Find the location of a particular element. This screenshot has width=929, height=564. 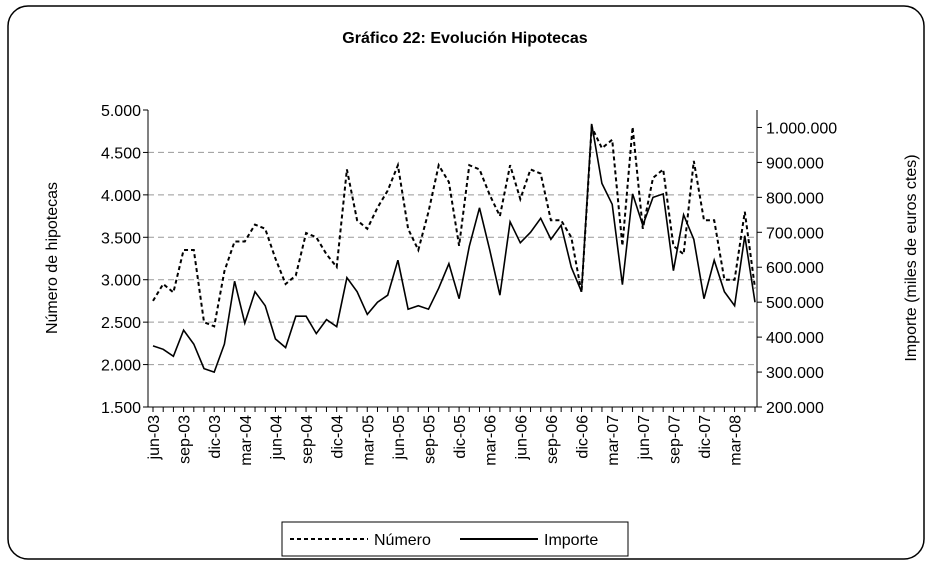

legend-label: Número is located at coordinates (402, 540).